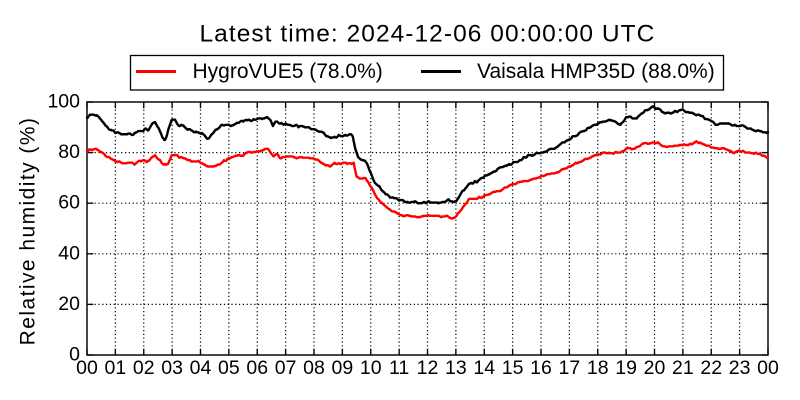 This screenshot has height=400, width=800. I want to click on svg-text: 08, so click(314, 368).